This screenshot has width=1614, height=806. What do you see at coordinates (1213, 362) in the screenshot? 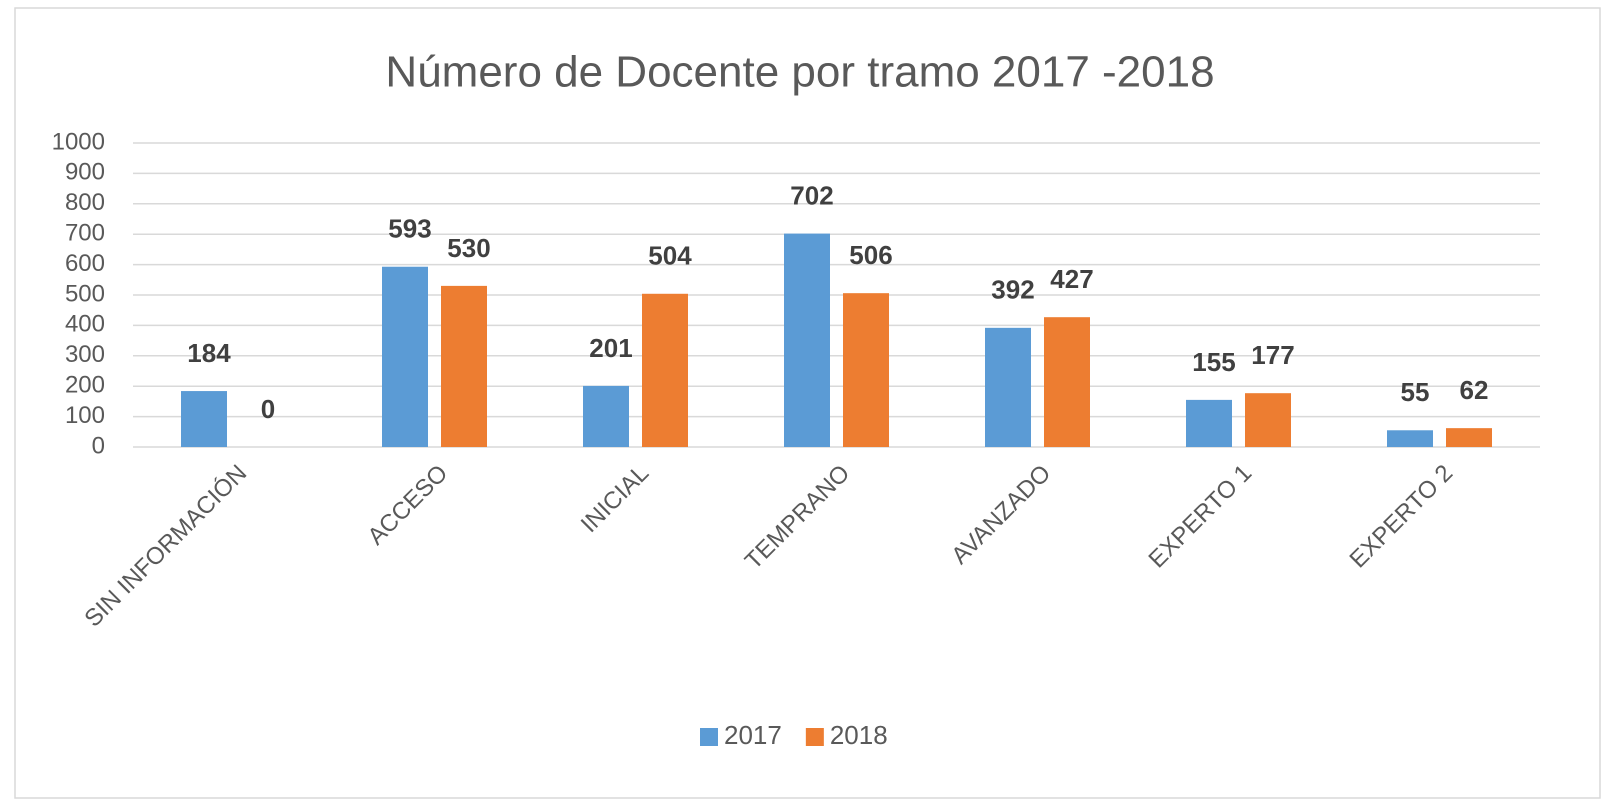
I see `data-label: 155` at bounding box center [1213, 362].